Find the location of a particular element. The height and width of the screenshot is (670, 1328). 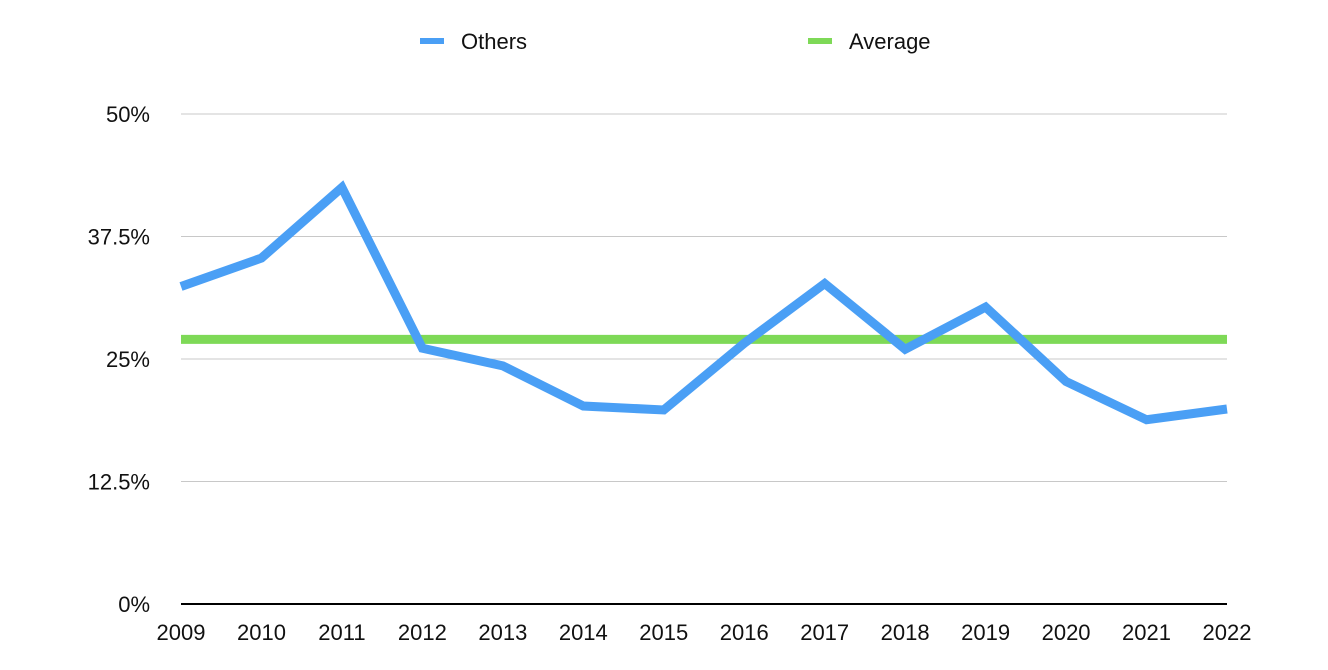

x-tick-label: 2014 is located at coordinates (583, 632).